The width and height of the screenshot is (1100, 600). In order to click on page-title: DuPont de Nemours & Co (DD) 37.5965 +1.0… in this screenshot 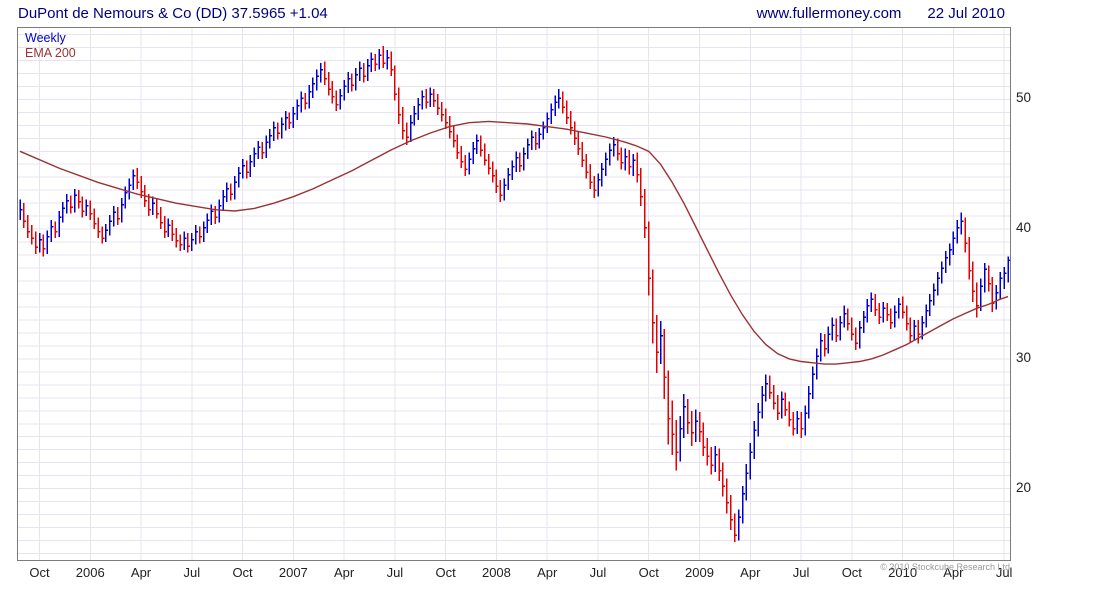, I will do `click(173, 13)`.